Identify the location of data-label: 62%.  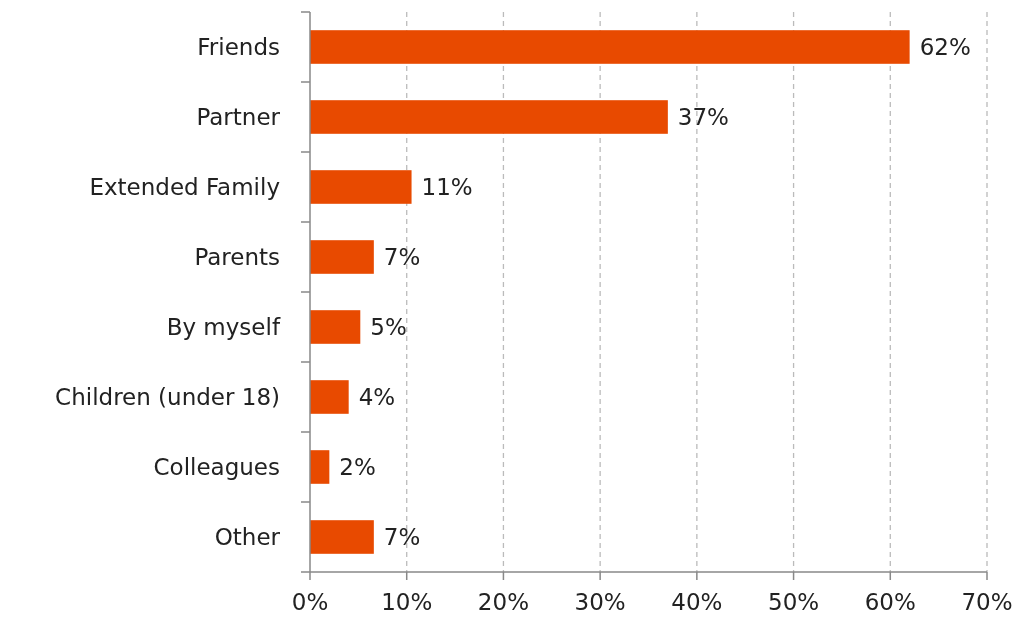
(945, 47).